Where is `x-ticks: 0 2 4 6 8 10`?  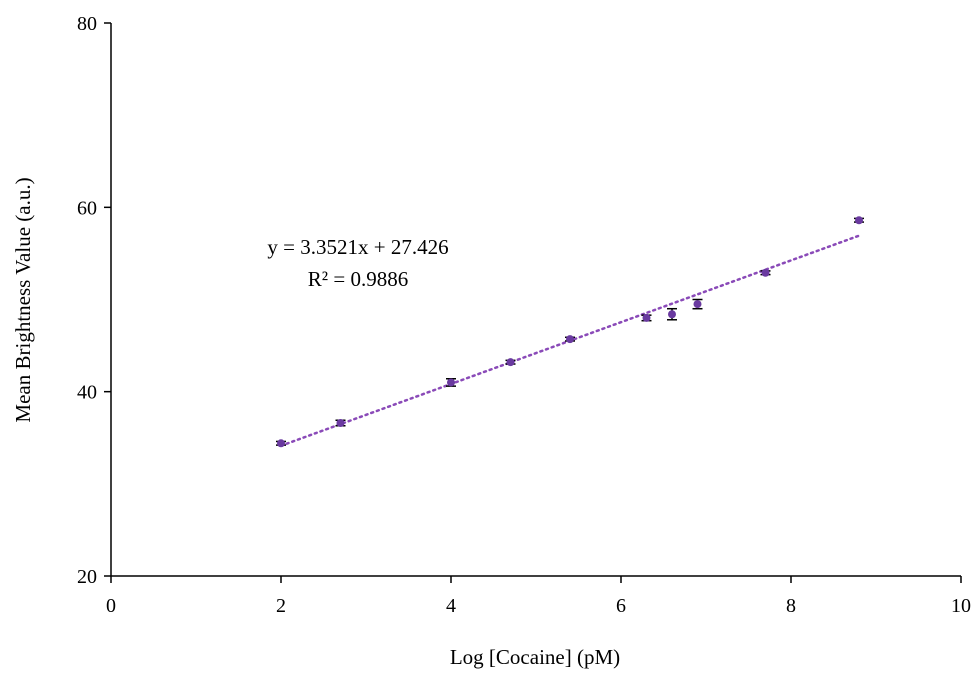
x-ticks: 0 2 4 6 8 10 is located at coordinates (538, 596).